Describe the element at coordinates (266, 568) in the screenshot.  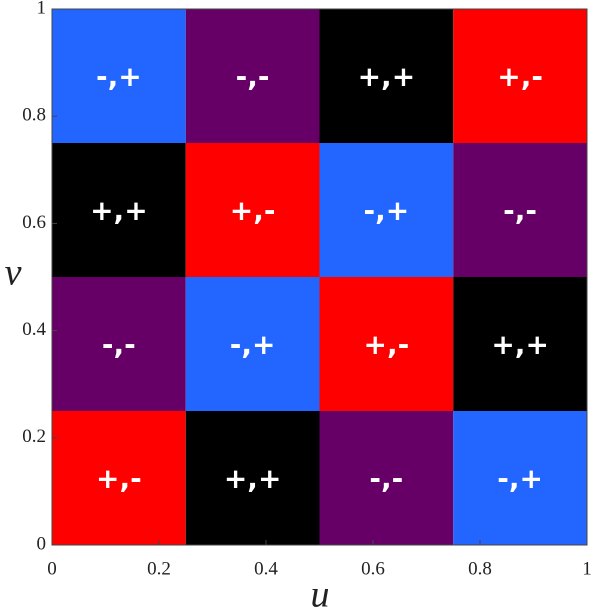
I see `x-tick-label: 0.4` at that location.